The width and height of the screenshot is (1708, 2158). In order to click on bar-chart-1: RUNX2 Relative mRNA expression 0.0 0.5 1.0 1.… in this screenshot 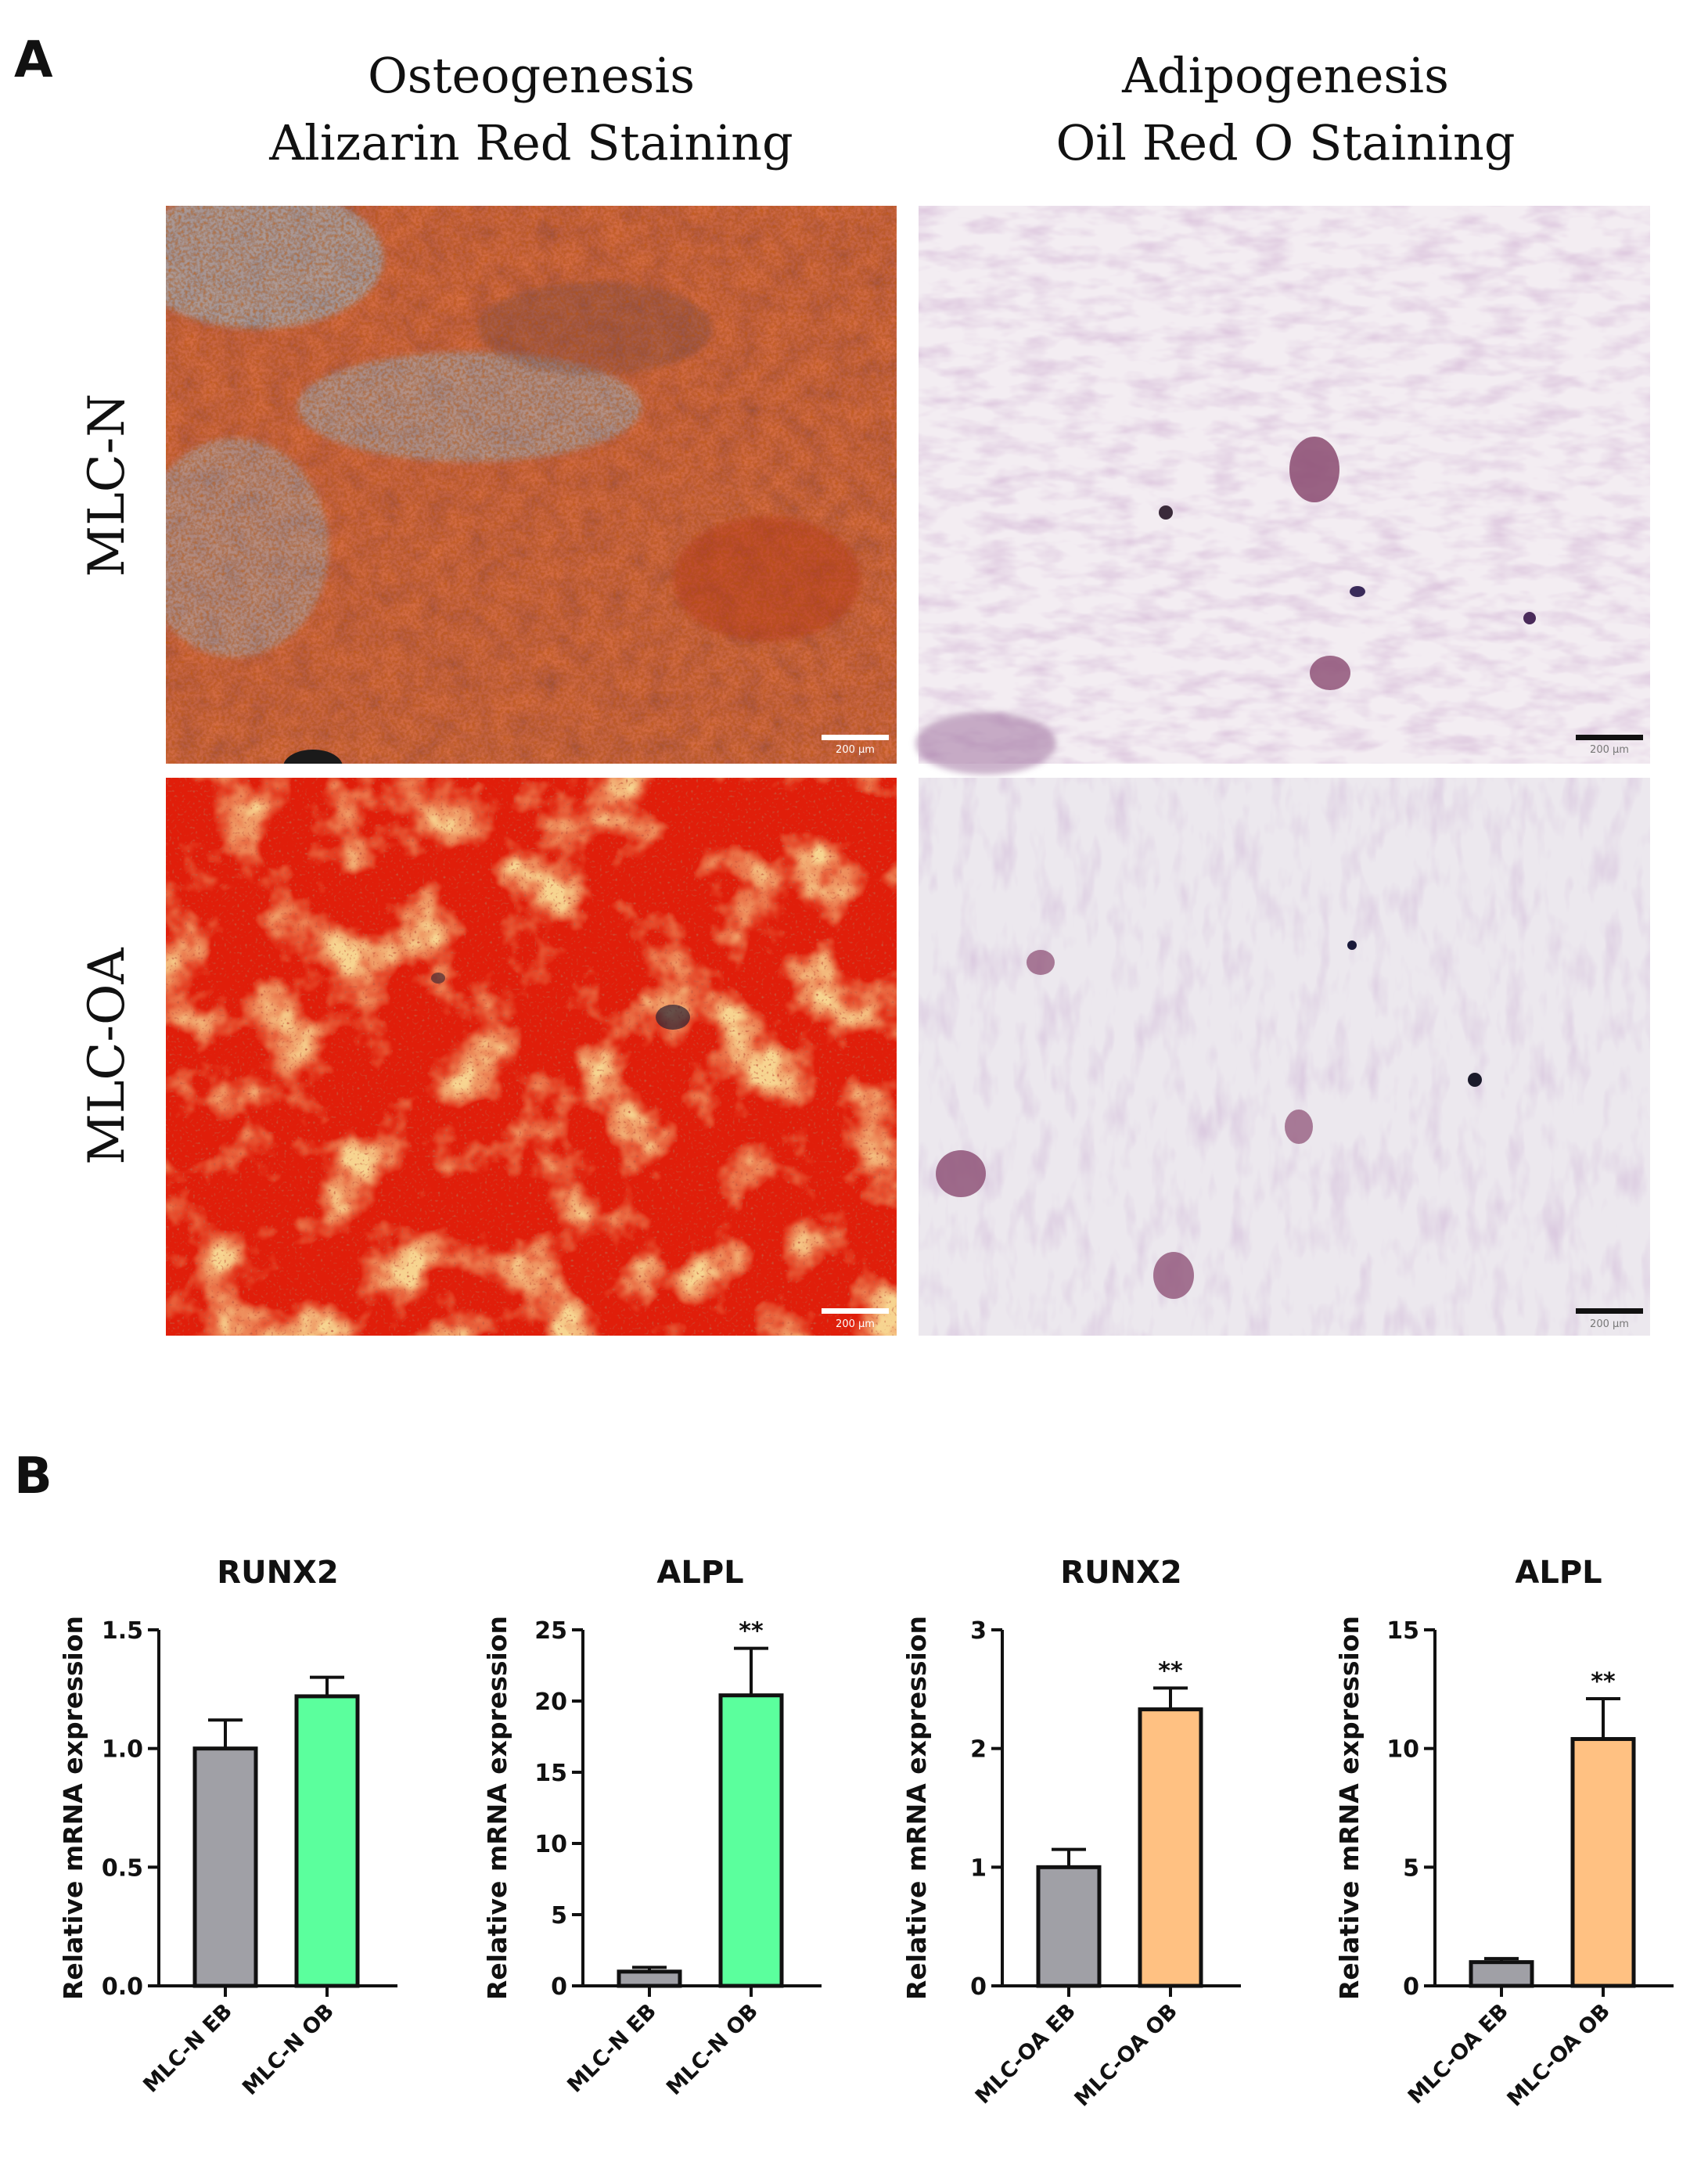, I will do `click(228, 1827)`.